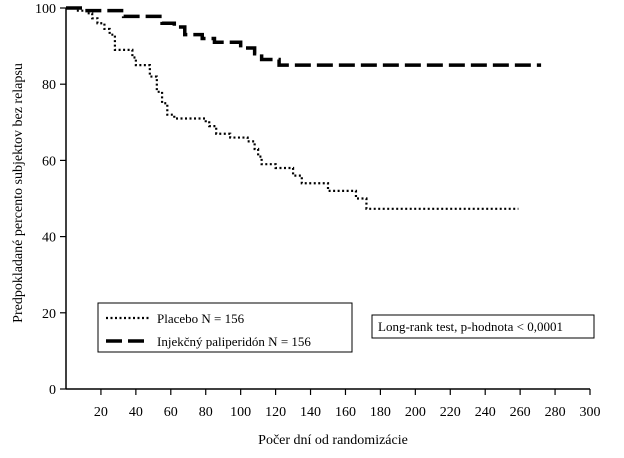 Image resolution: width=624 pixels, height=458 pixels. I want to click on x-tick-label: 260, so click(520, 412).